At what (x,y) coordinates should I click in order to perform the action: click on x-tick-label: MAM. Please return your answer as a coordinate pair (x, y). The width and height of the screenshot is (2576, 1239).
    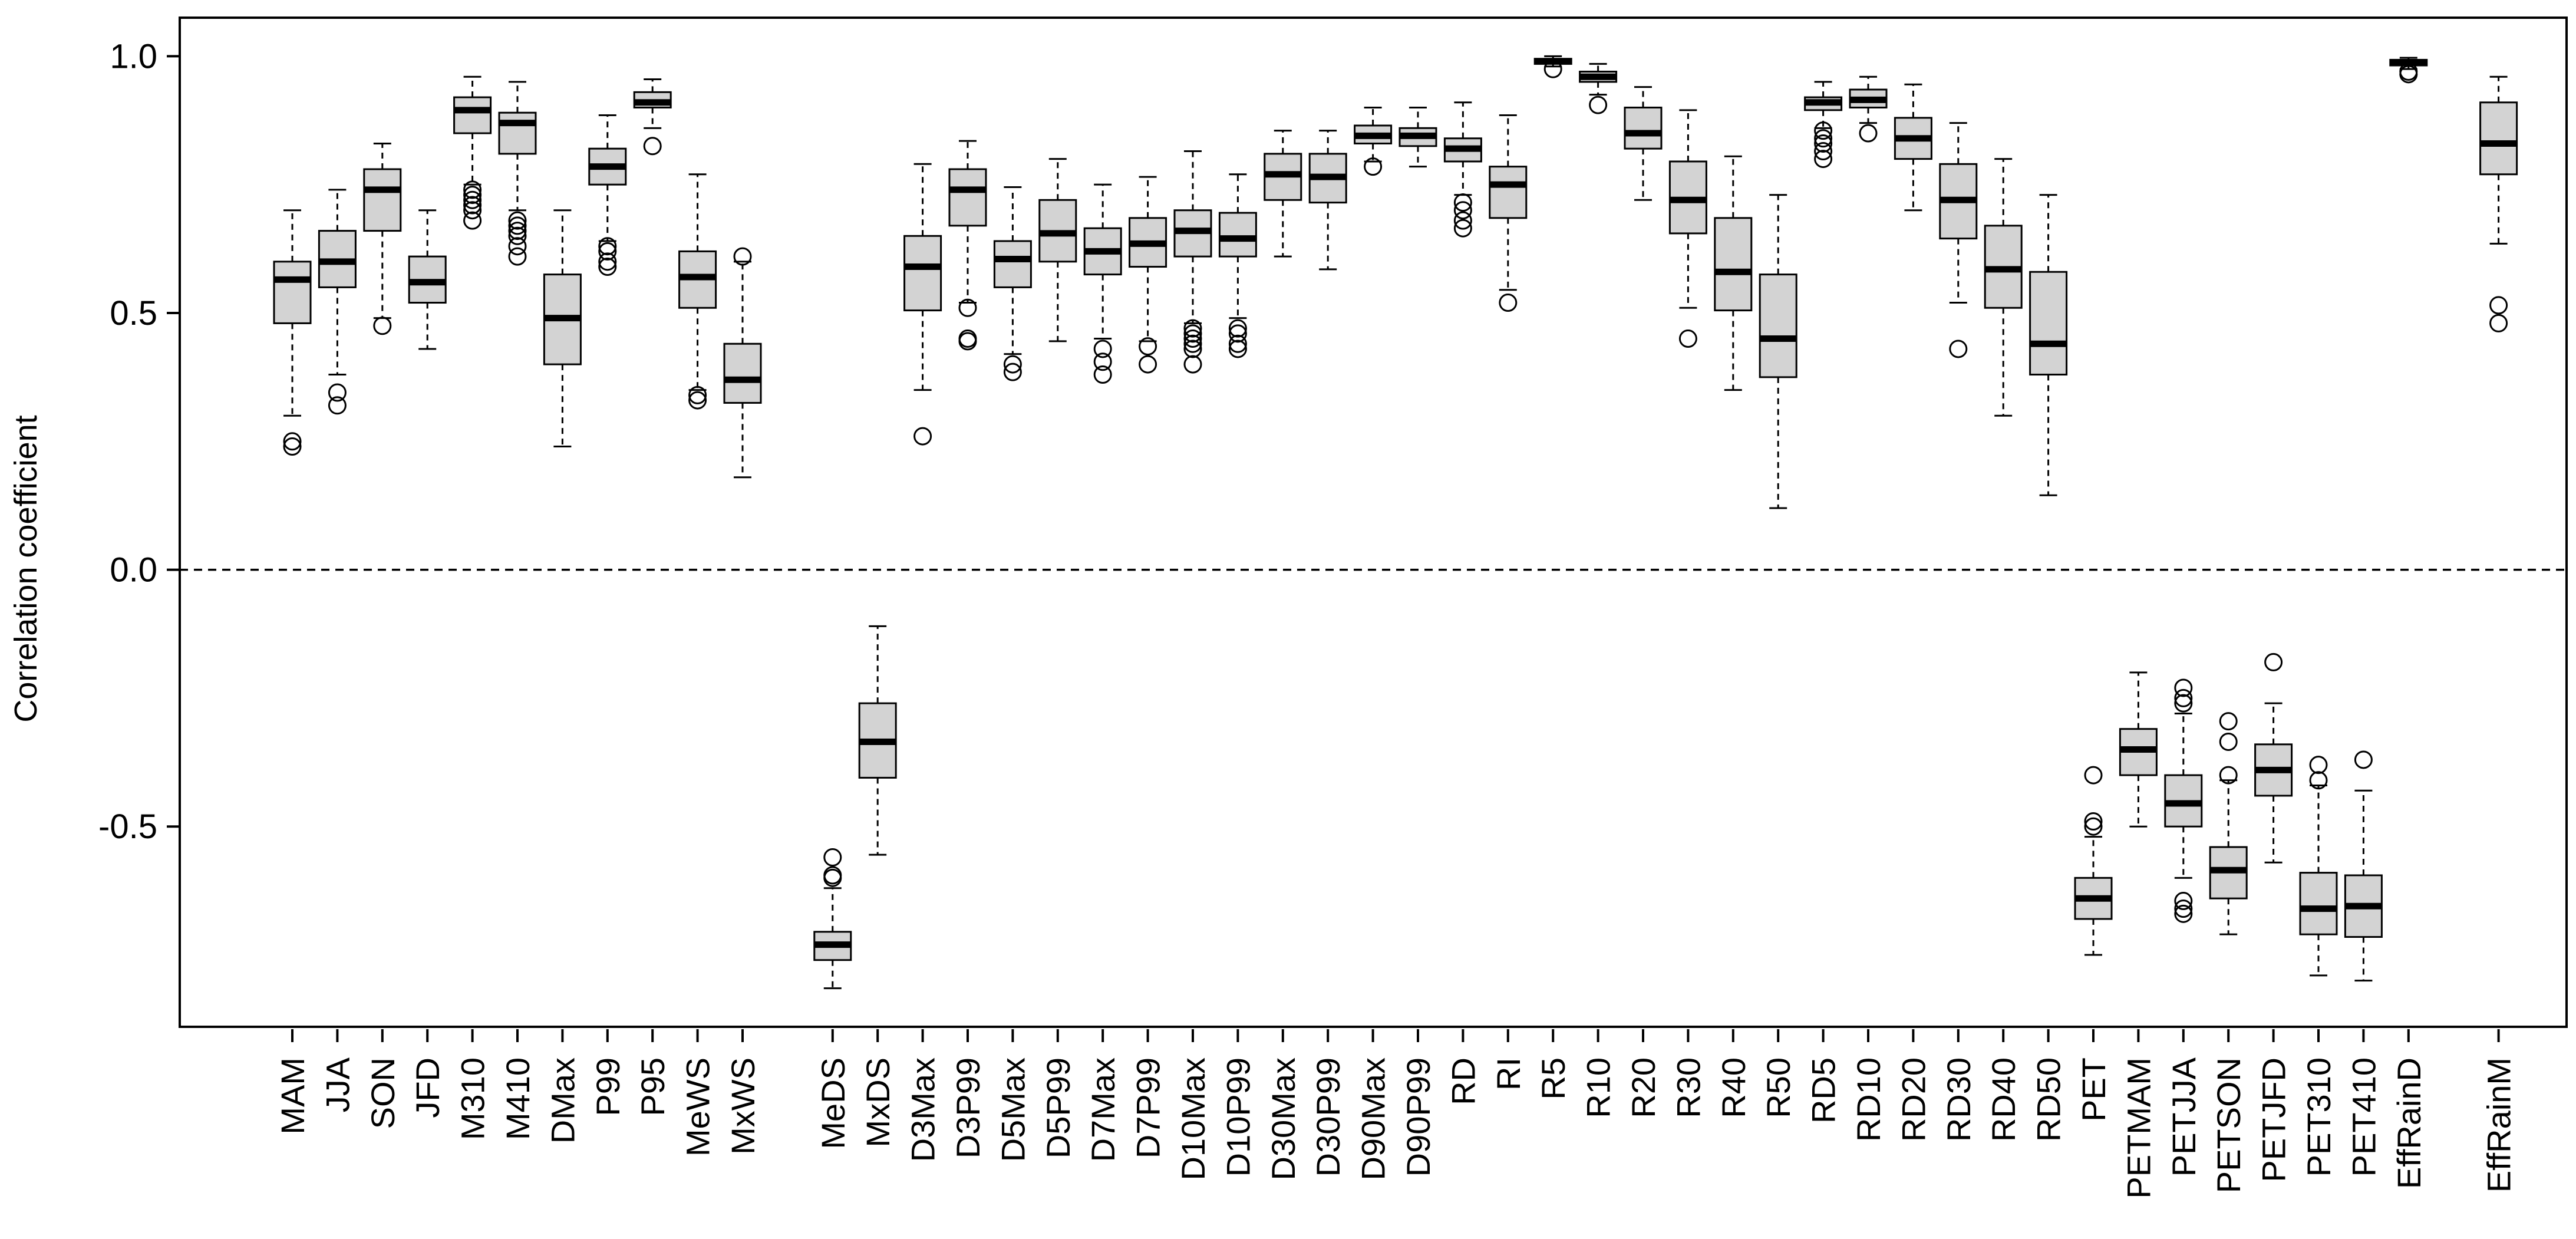
    Looking at the image, I should click on (292, 1096).